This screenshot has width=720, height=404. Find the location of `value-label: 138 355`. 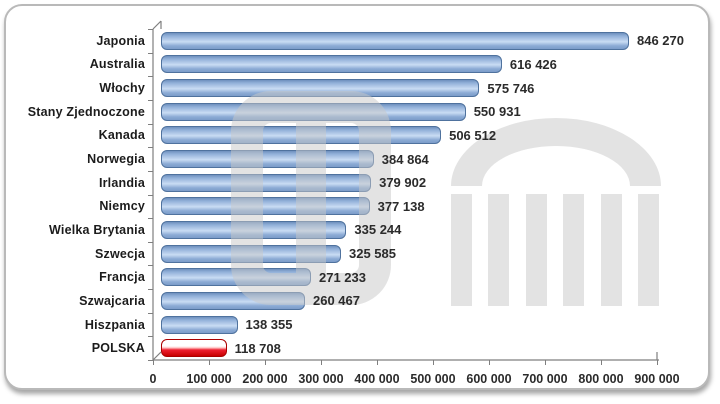

value-label: 138 355 is located at coordinates (269, 324).